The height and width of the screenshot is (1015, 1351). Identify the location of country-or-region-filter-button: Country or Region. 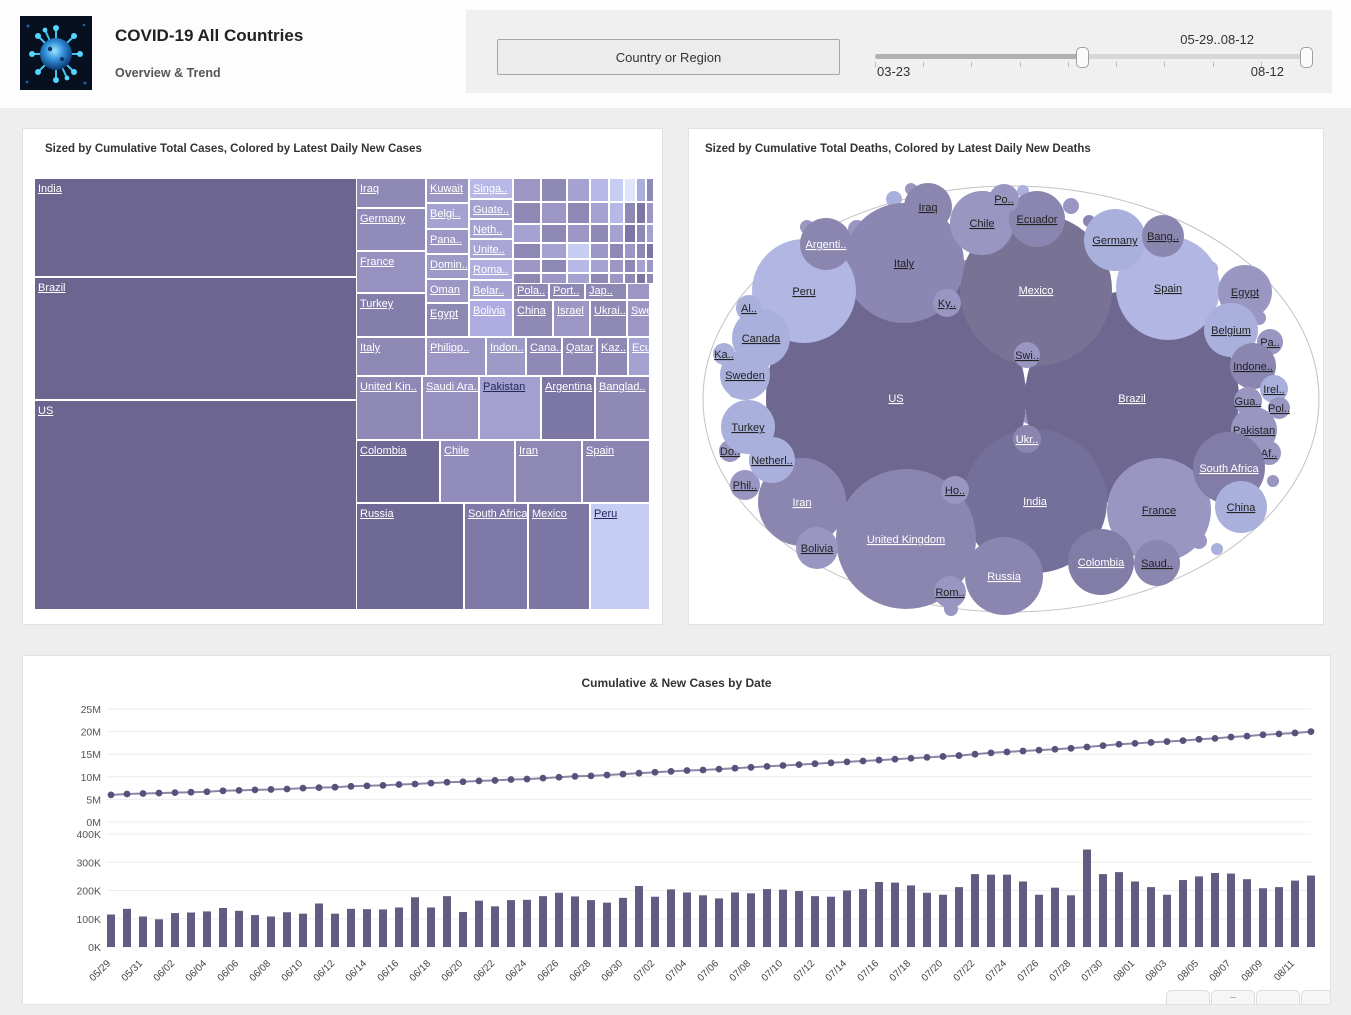
(668, 57).